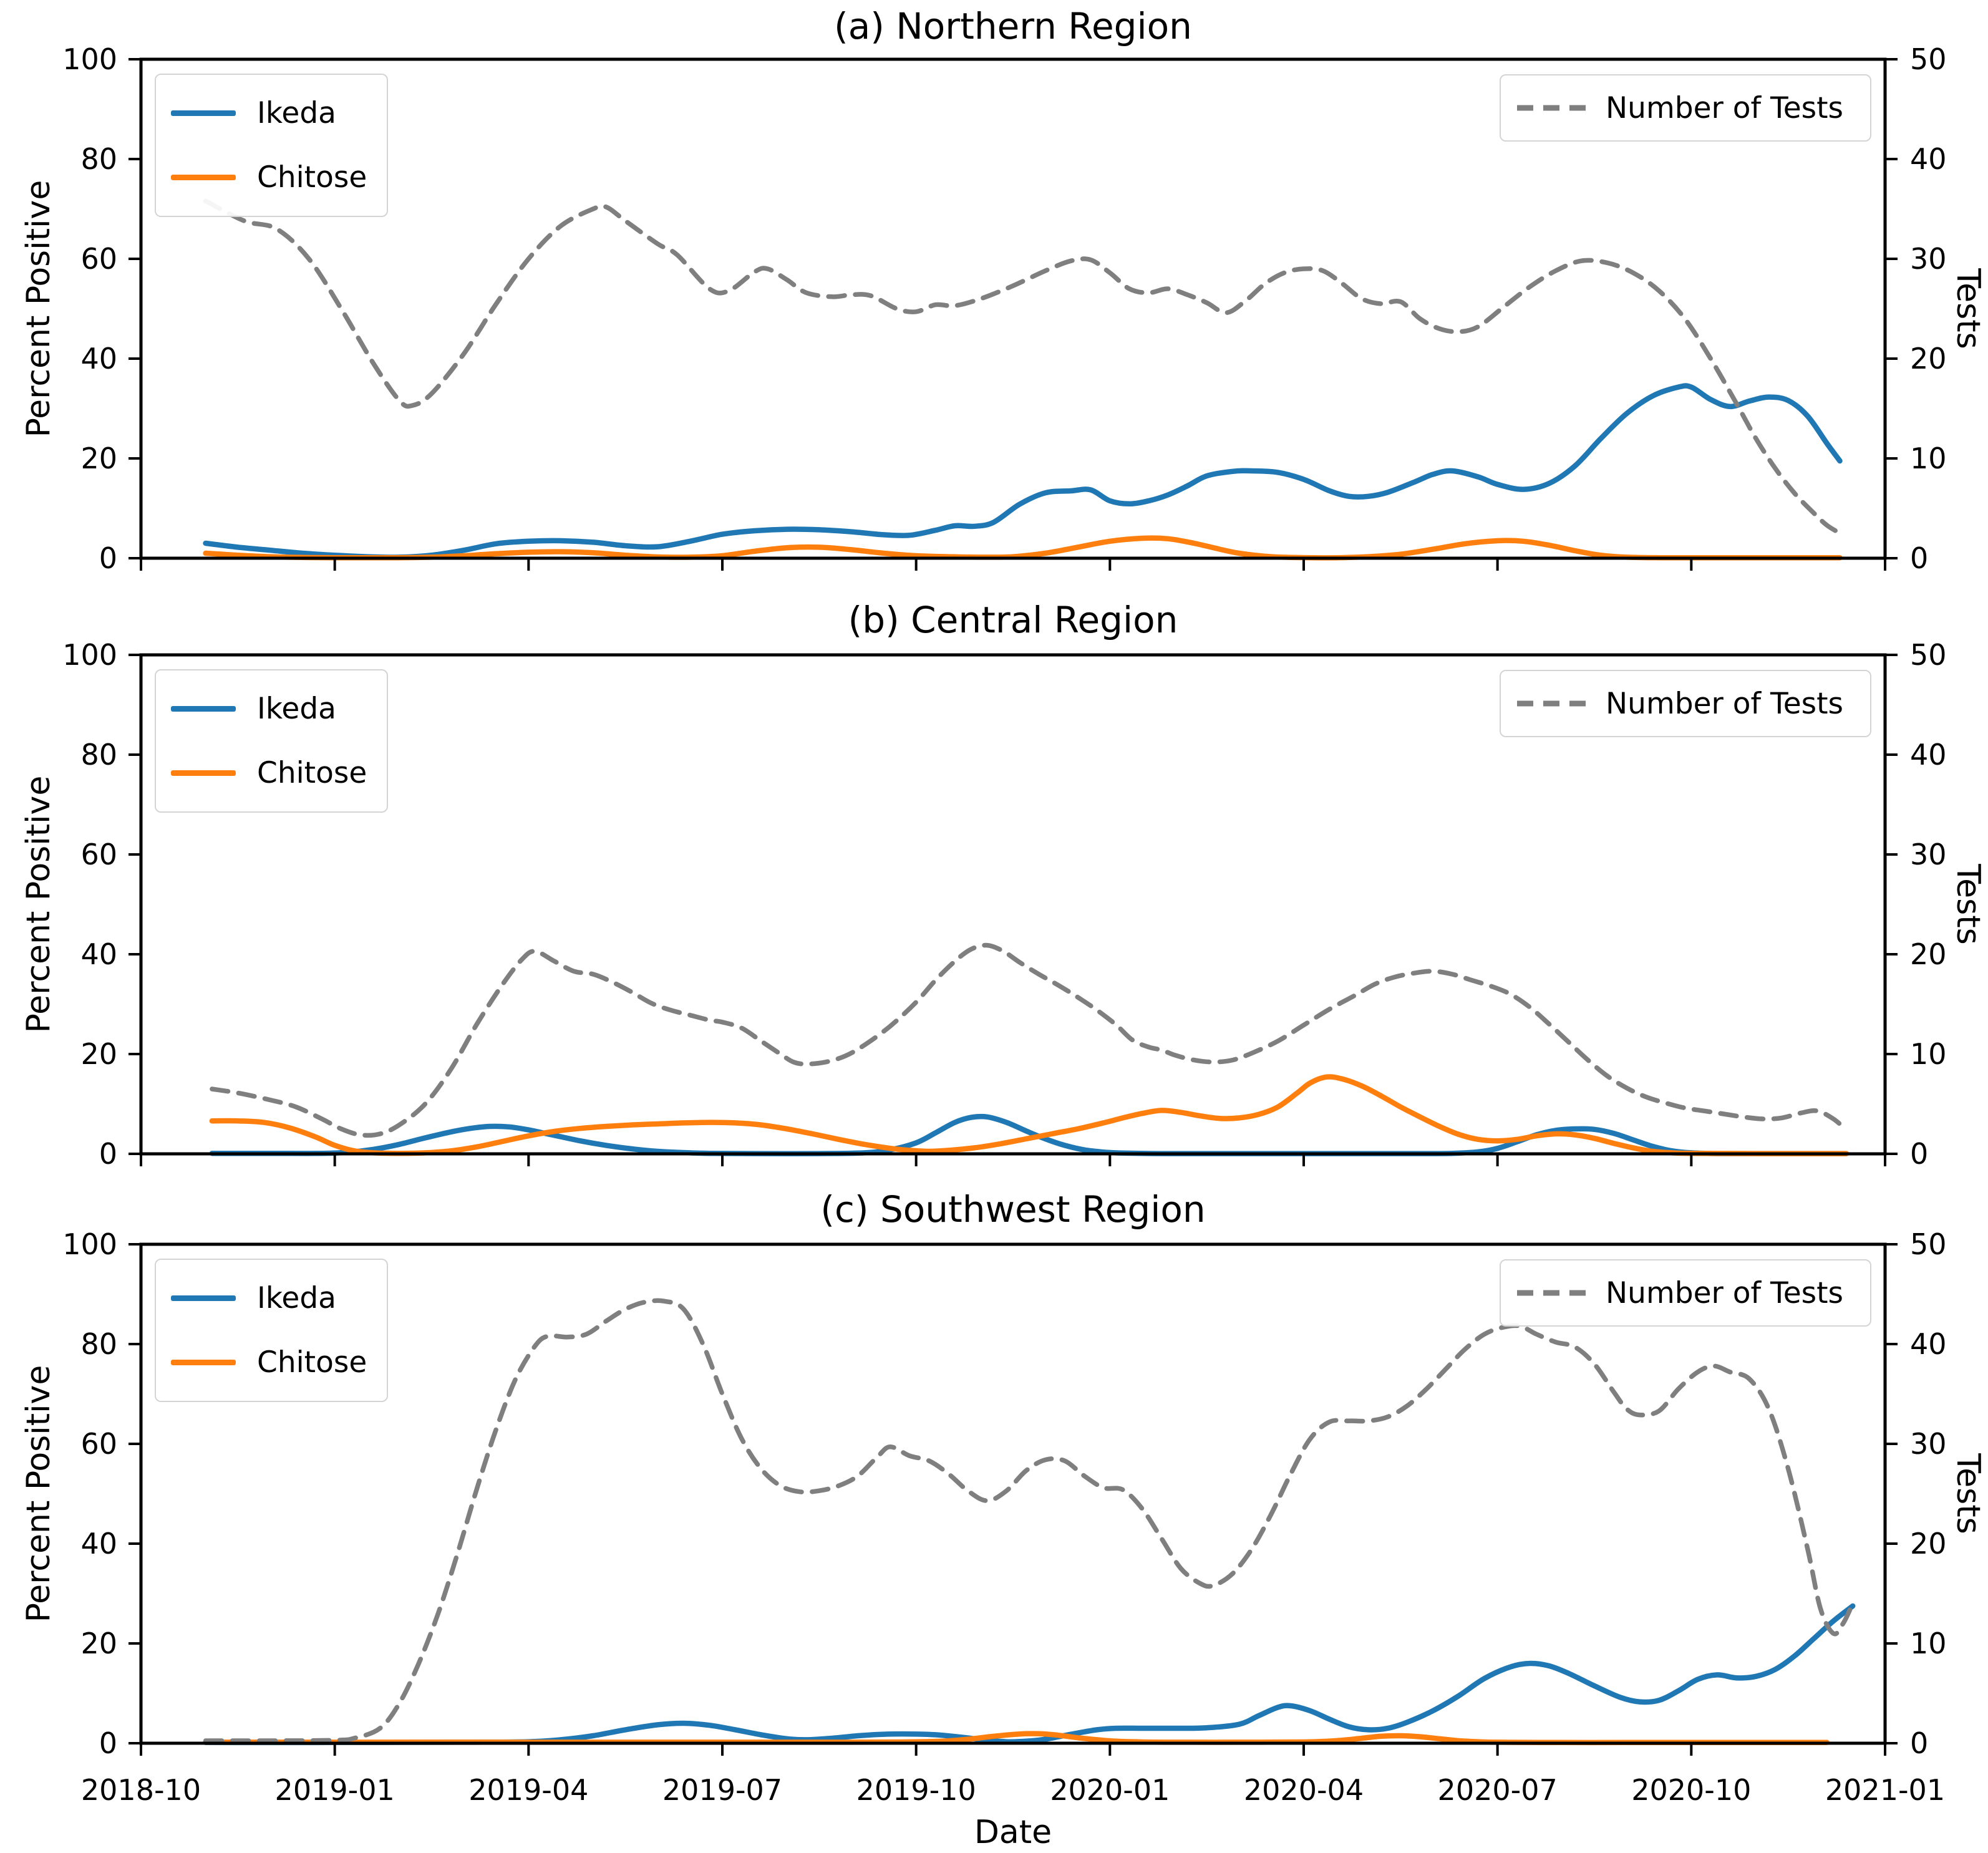 The image size is (1988, 1853). Describe the element at coordinates (916, 1790) in the screenshot. I see `x-tick-label: 2019-10` at that location.